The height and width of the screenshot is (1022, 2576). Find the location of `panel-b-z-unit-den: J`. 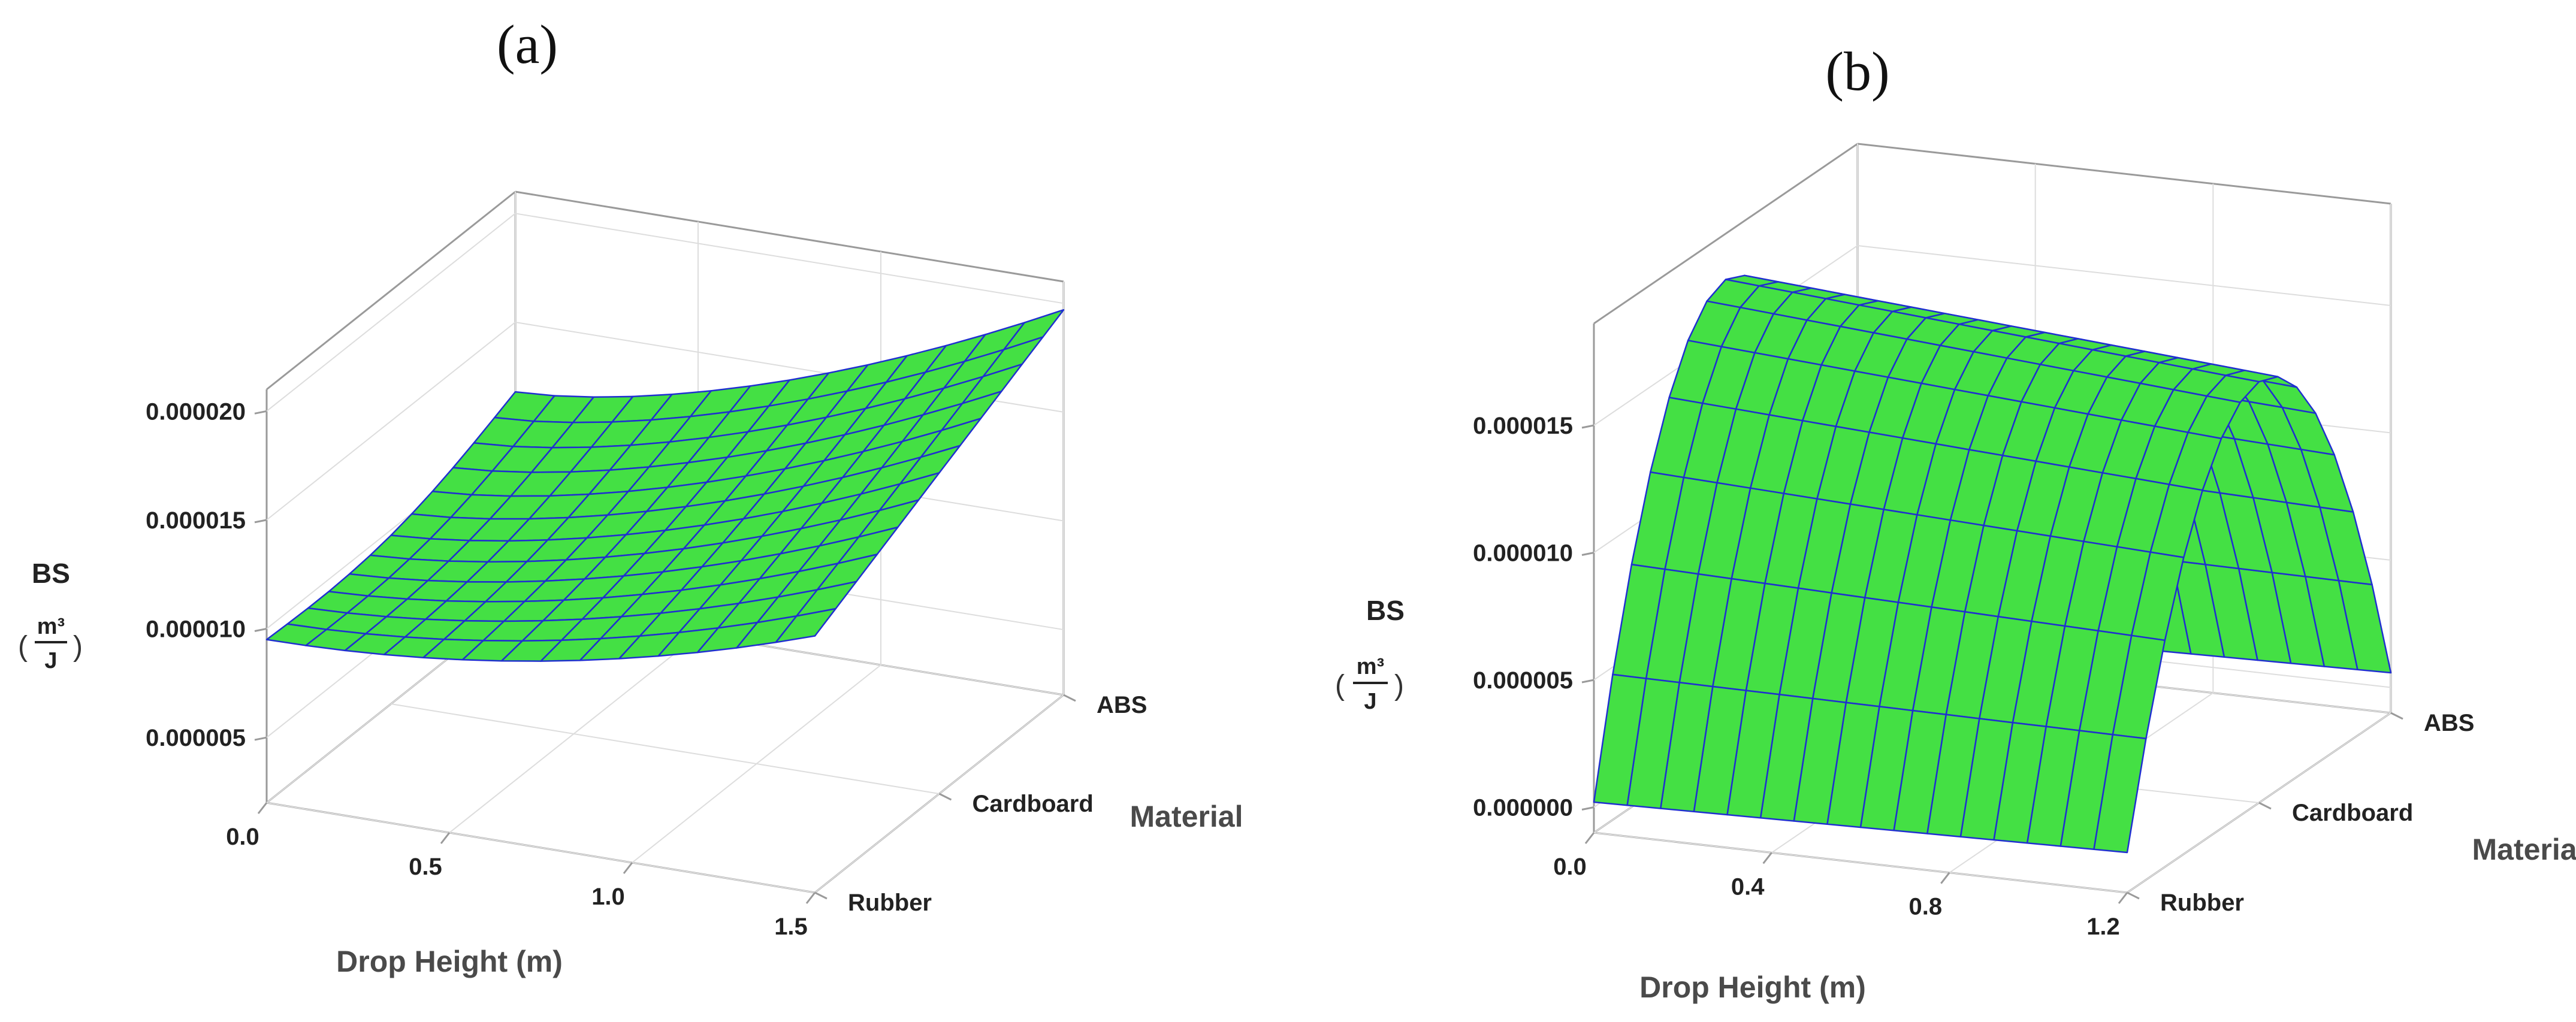

panel-b-z-unit-den: J is located at coordinates (1370, 701).